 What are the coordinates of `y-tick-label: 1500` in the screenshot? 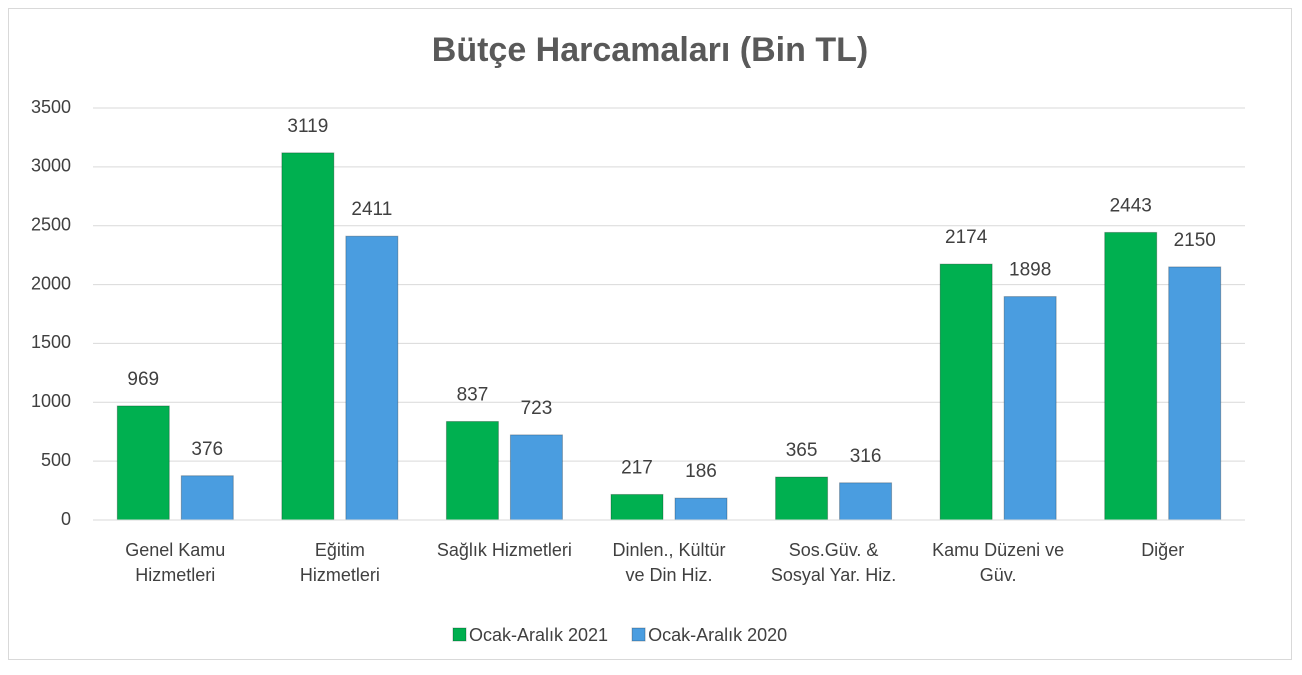 It's located at (51, 342).